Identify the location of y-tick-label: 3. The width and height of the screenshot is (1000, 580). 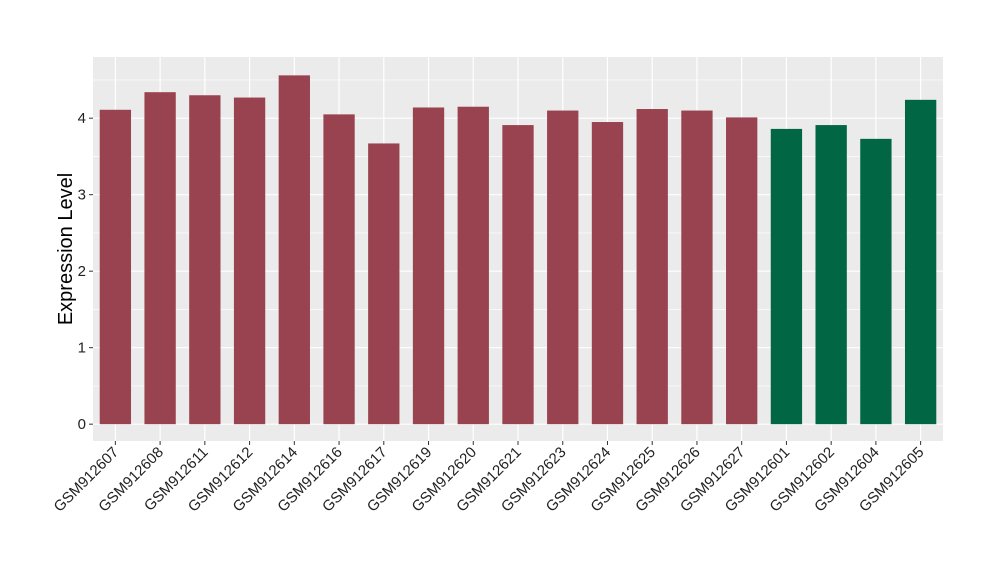
(82, 195).